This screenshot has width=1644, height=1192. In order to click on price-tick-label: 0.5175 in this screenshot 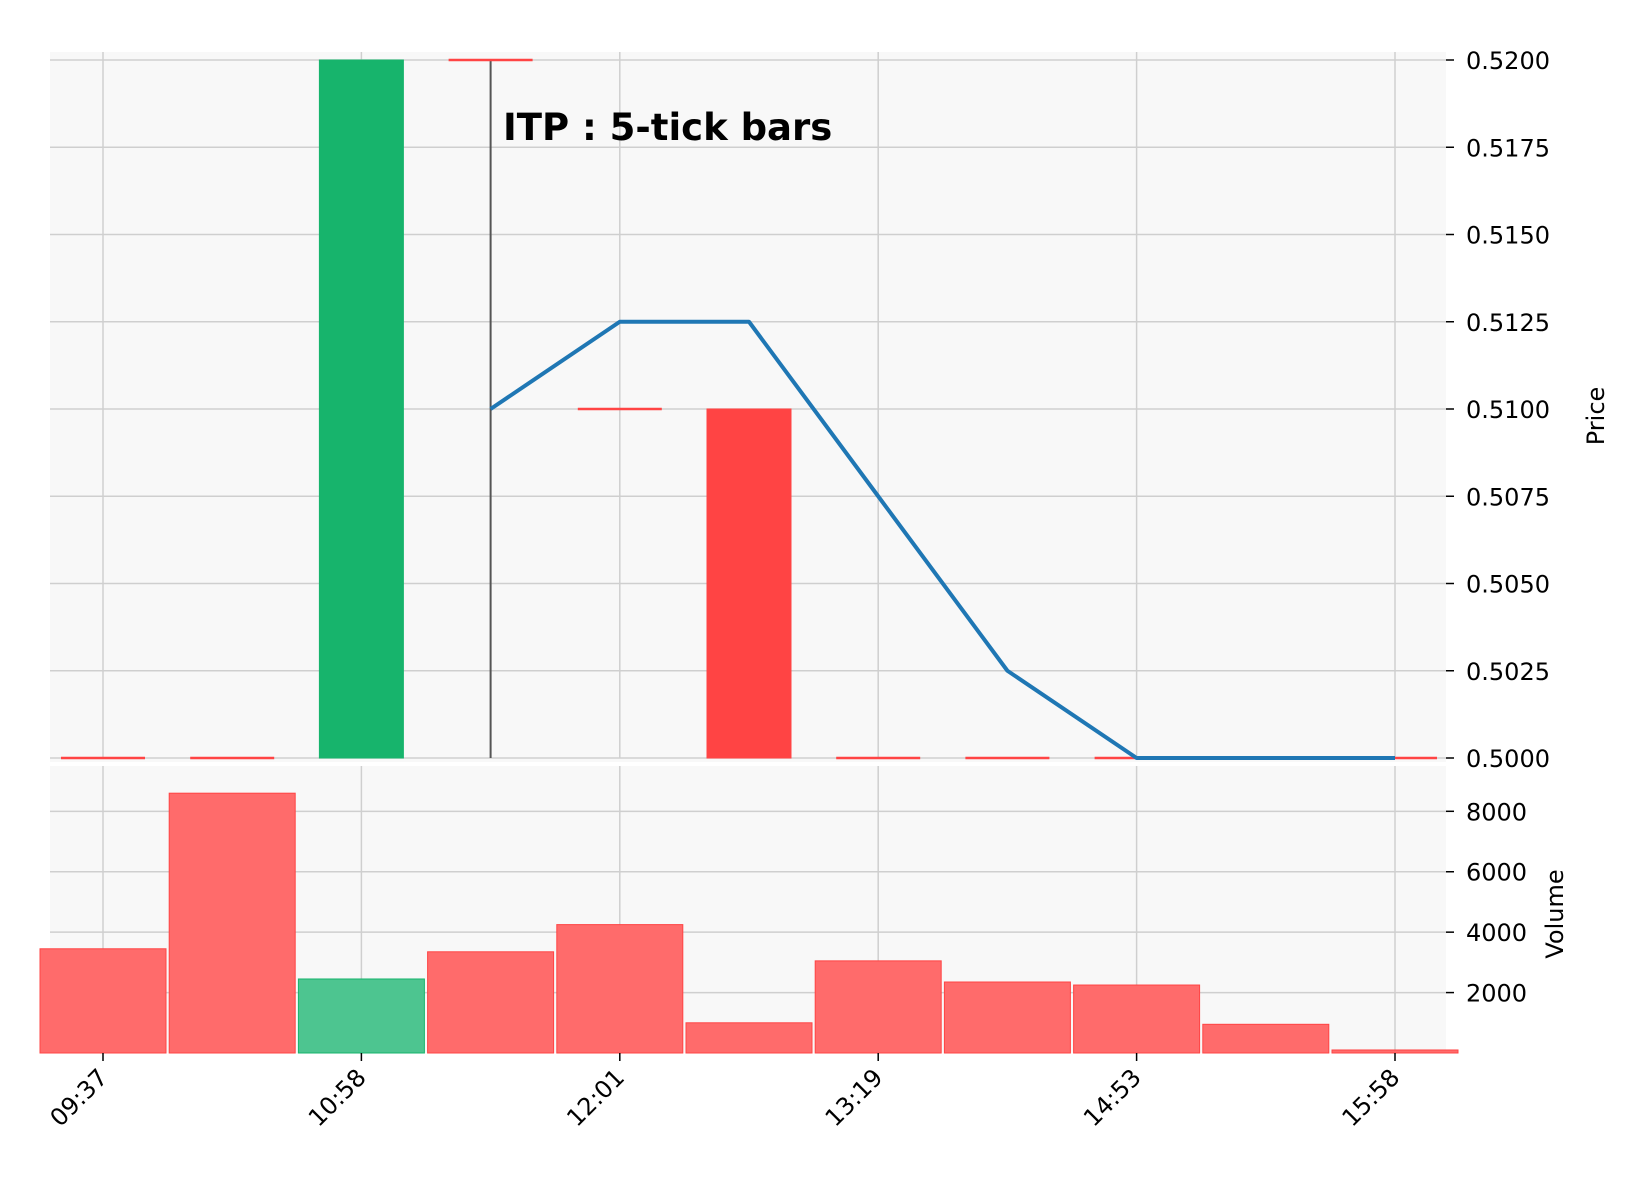, I will do `click(1508, 148)`.